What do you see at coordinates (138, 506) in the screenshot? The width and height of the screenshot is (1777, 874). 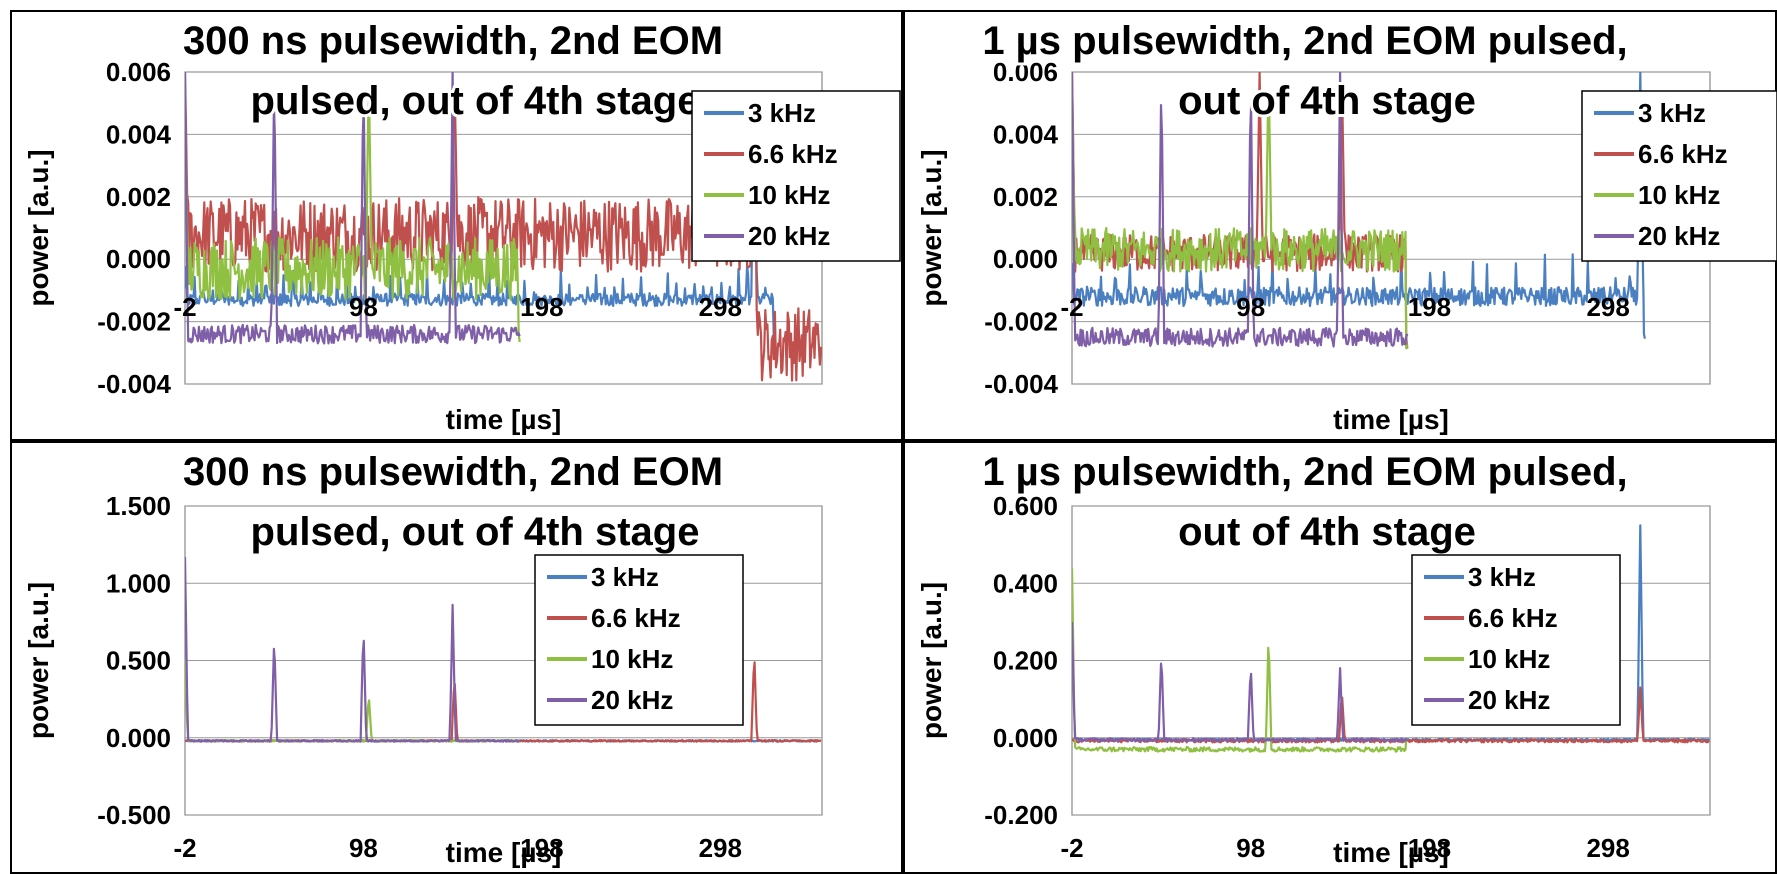 I see `y-tick-label: 1.500` at bounding box center [138, 506].